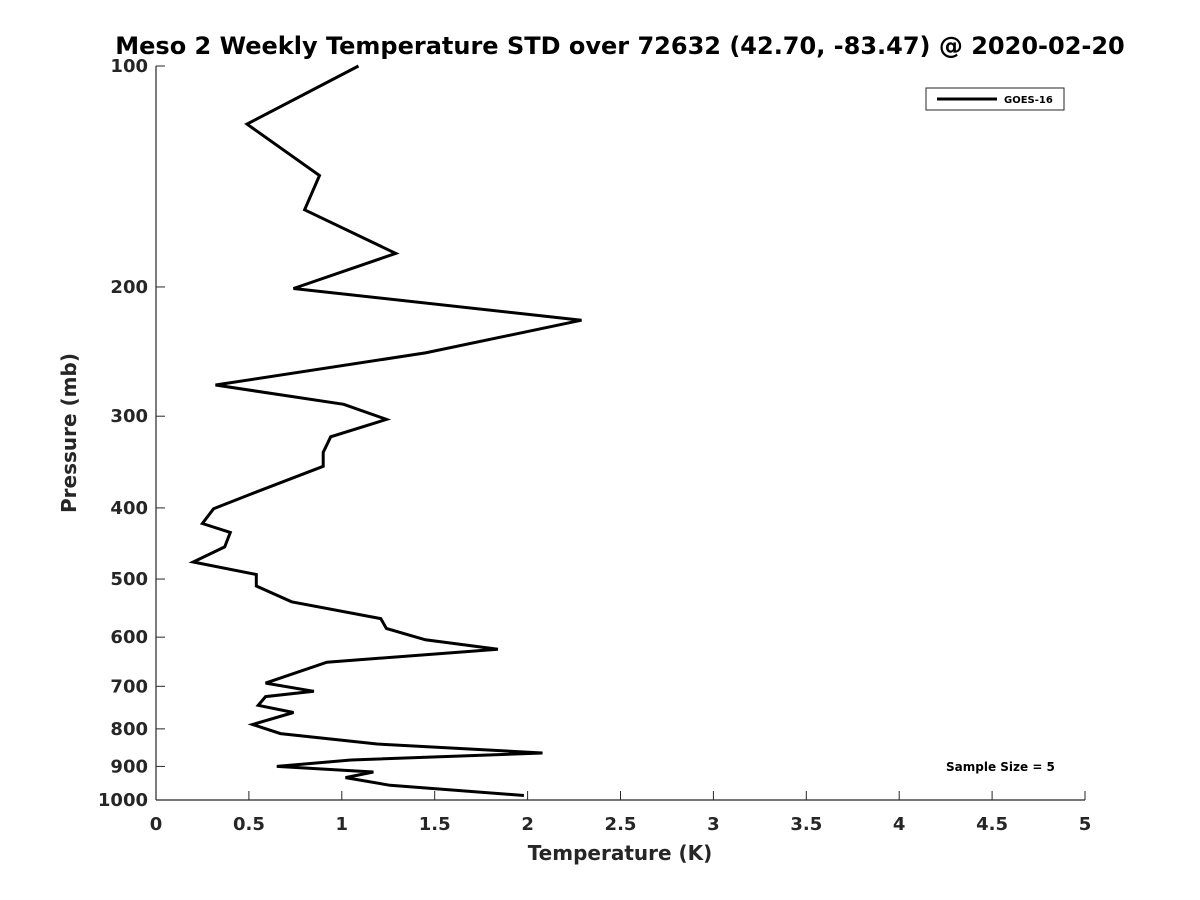 Image resolution: width=1200 pixels, height=900 pixels. What do you see at coordinates (129, 766) in the screenshot?
I see `y-tick-label: 900` at bounding box center [129, 766].